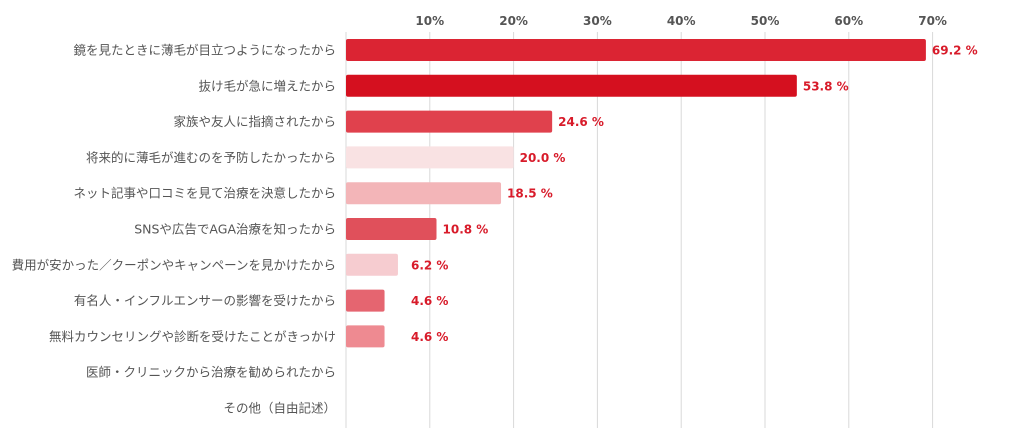 Image resolution: width=1024 pixels, height=440 pixels. Describe the element at coordinates (932, 21) in the screenshot. I see `x-tick-label: 70%` at that location.